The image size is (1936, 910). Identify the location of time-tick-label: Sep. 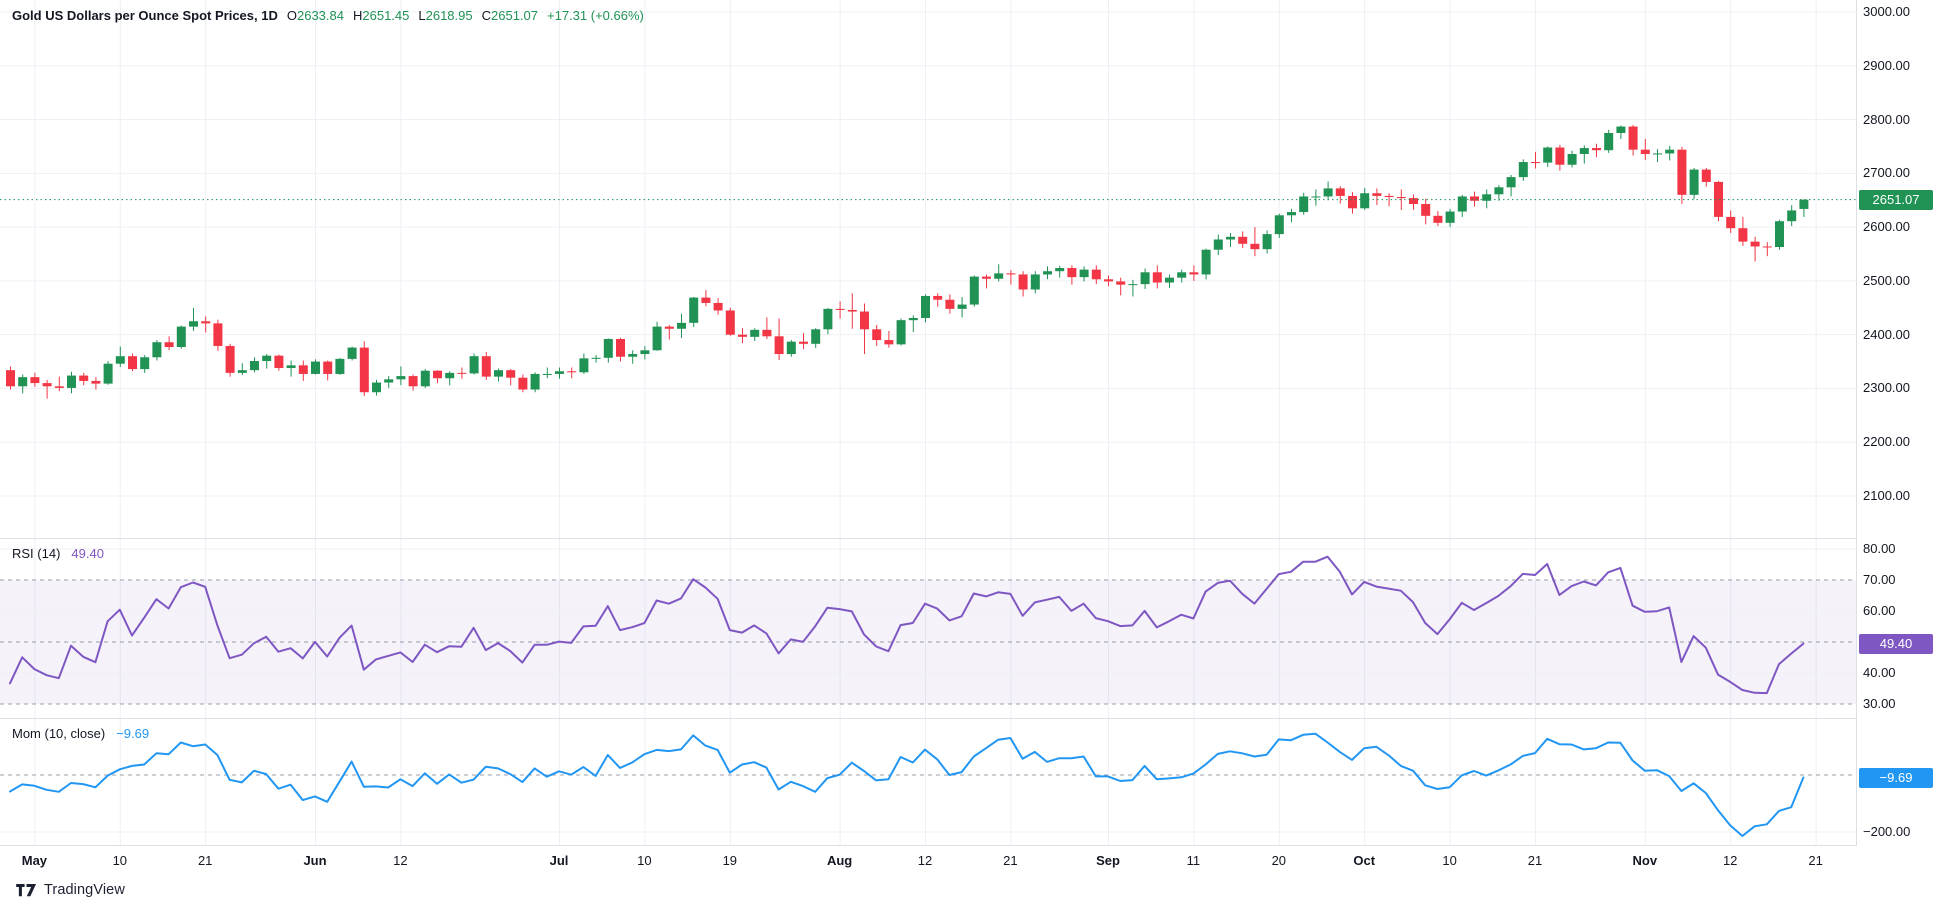
(1108, 860).